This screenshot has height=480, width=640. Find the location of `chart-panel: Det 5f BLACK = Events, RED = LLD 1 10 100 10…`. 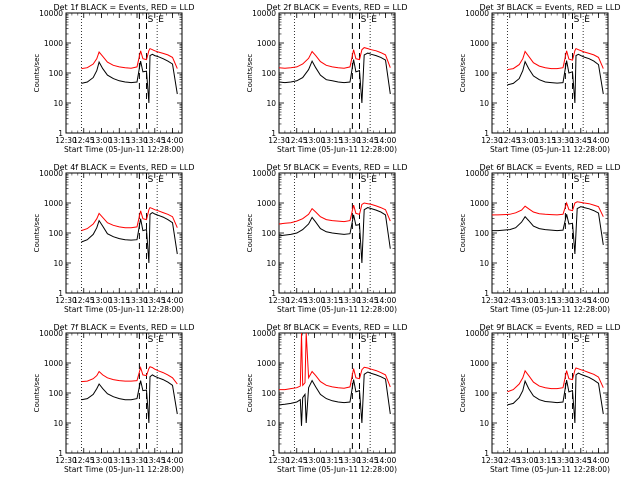

chart-panel: Det 5f BLACK = Events, RED = LLD 1 10 100 10… is located at coordinates (327, 238).